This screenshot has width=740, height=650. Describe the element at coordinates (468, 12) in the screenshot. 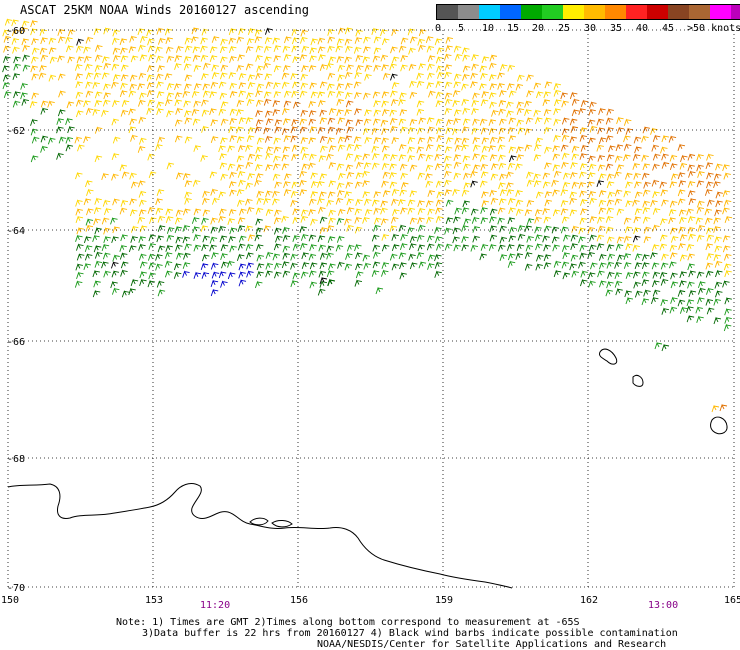

I see `scale-swatch` at that location.